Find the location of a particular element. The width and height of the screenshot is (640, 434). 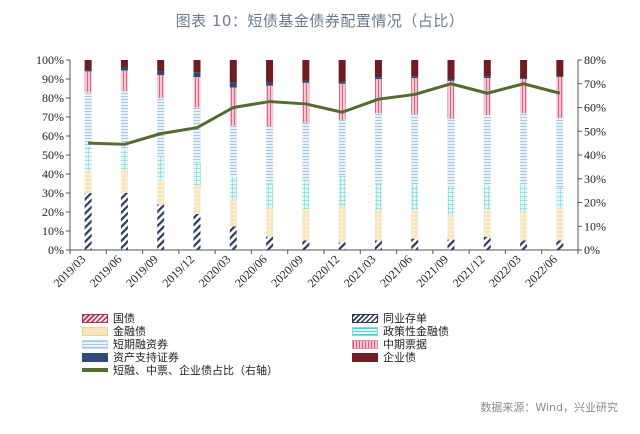

right-tick-label: 60% is located at coordinates (595, 108).